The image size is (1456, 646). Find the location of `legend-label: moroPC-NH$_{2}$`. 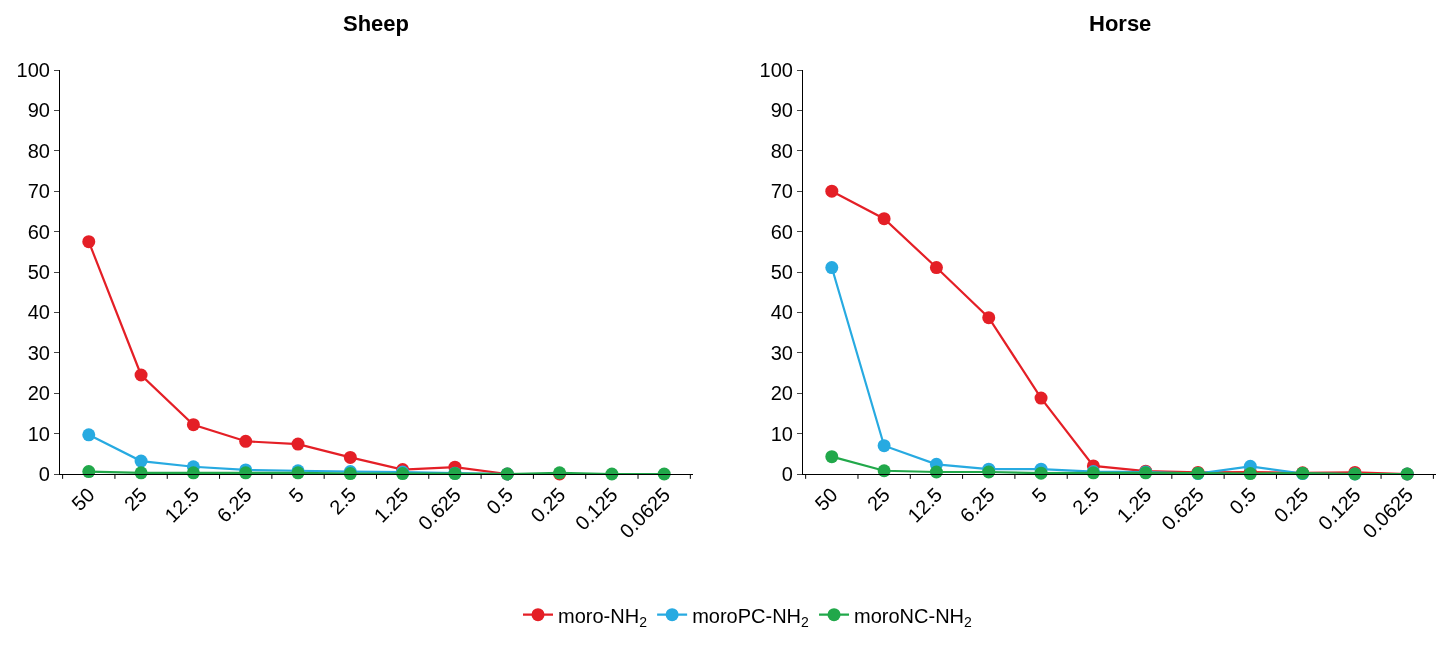

legend-label: moroPC-NH$_{2}$ is located at coordinates (751, 617).